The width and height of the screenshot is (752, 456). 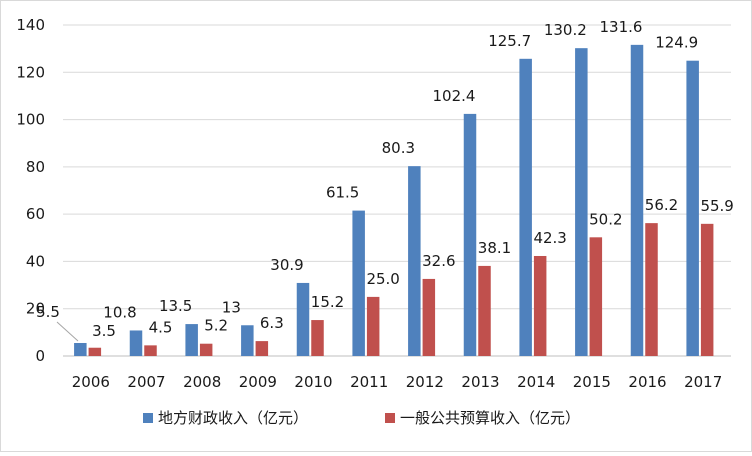 What do you see at coordinates (35, 167) in the screenshot?
I see `y-tick-label: 80` at bounding box center [35, 167].